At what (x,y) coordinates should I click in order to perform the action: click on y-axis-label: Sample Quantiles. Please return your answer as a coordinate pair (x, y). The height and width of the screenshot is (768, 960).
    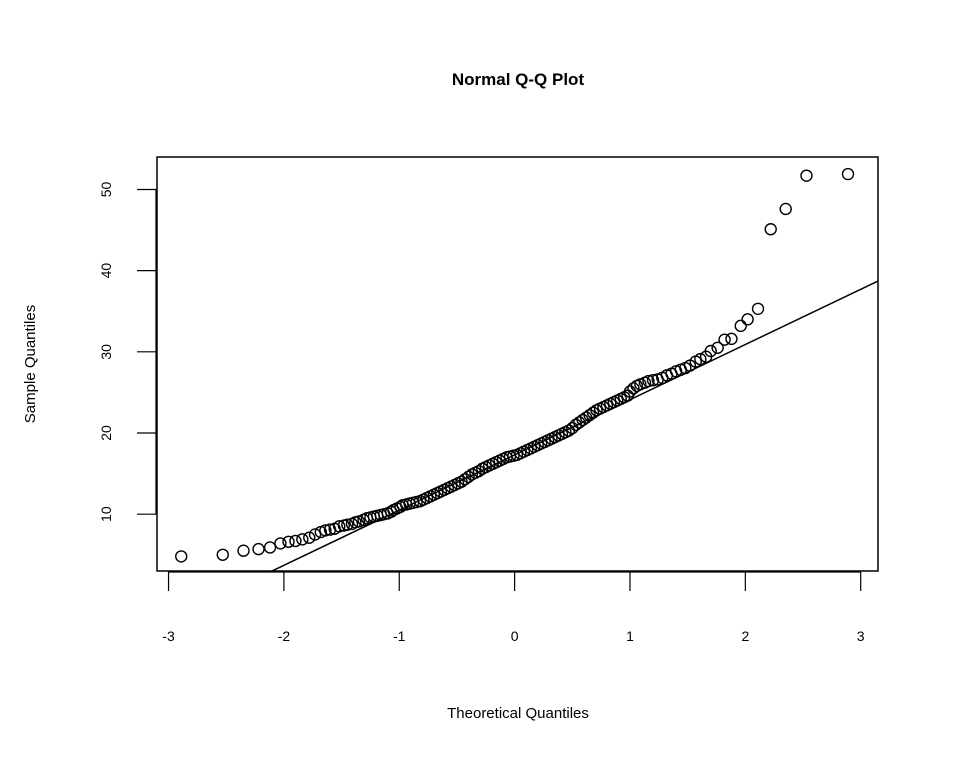
    Looking at the image, I should click on (30, 364).